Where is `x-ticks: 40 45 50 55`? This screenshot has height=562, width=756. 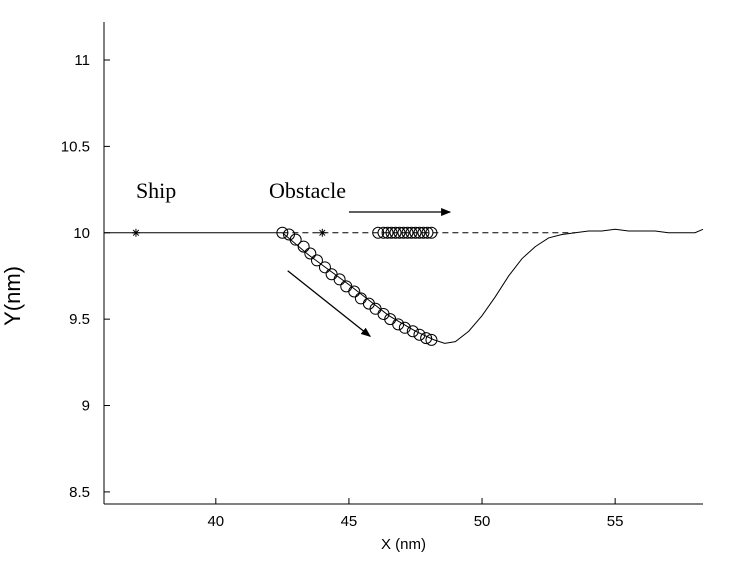
x-ticks: 40 45 50 55 is located at coordinates (415, 514).